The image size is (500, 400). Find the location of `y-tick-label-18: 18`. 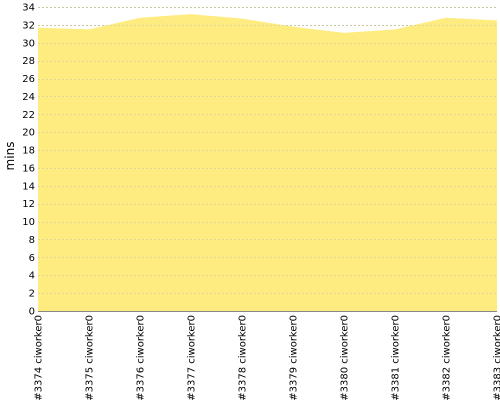

y-tick-label-18: 18 is located at coordinates (28, 151).